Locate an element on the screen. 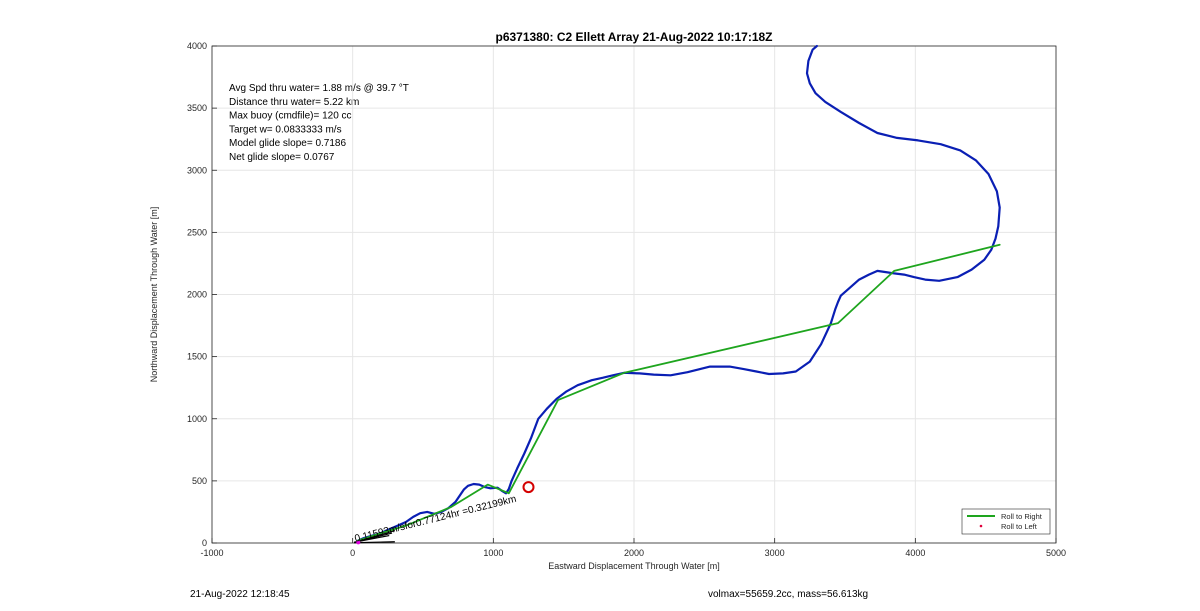 The image size is (1200, 611). y-tick-label: 4000 is located at coordinates (197, 46).